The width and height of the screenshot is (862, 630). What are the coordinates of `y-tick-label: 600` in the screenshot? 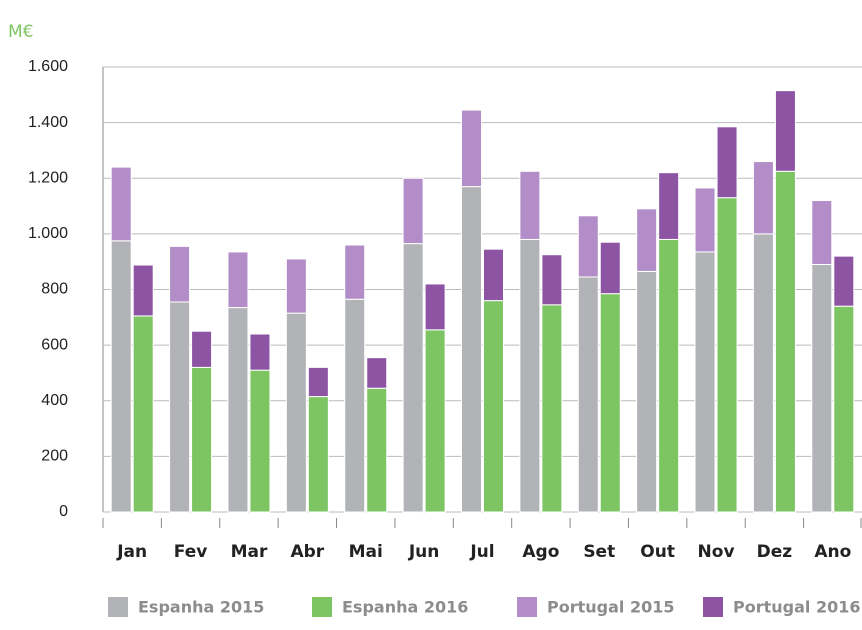 It's located at (54, 344).